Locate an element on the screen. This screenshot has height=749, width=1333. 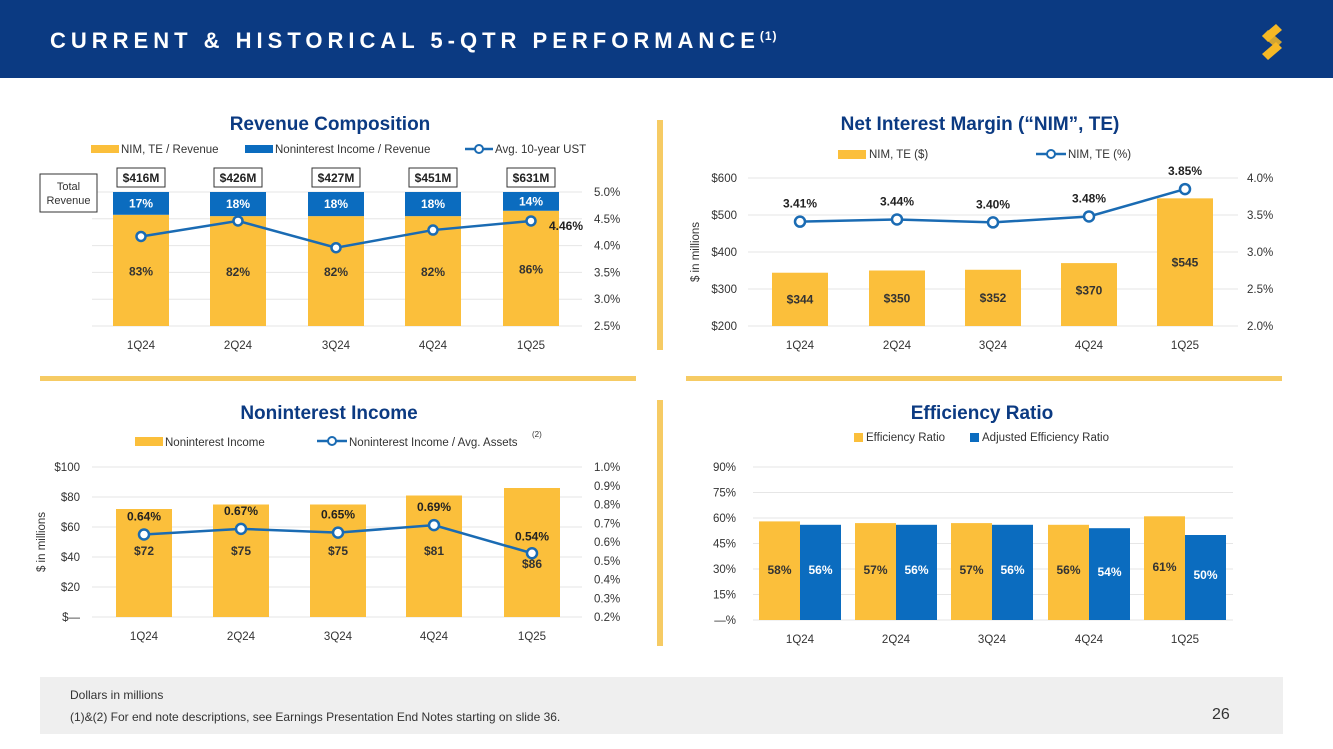
y2-tick-label: 0.8% is located at coordinates (607, 506).